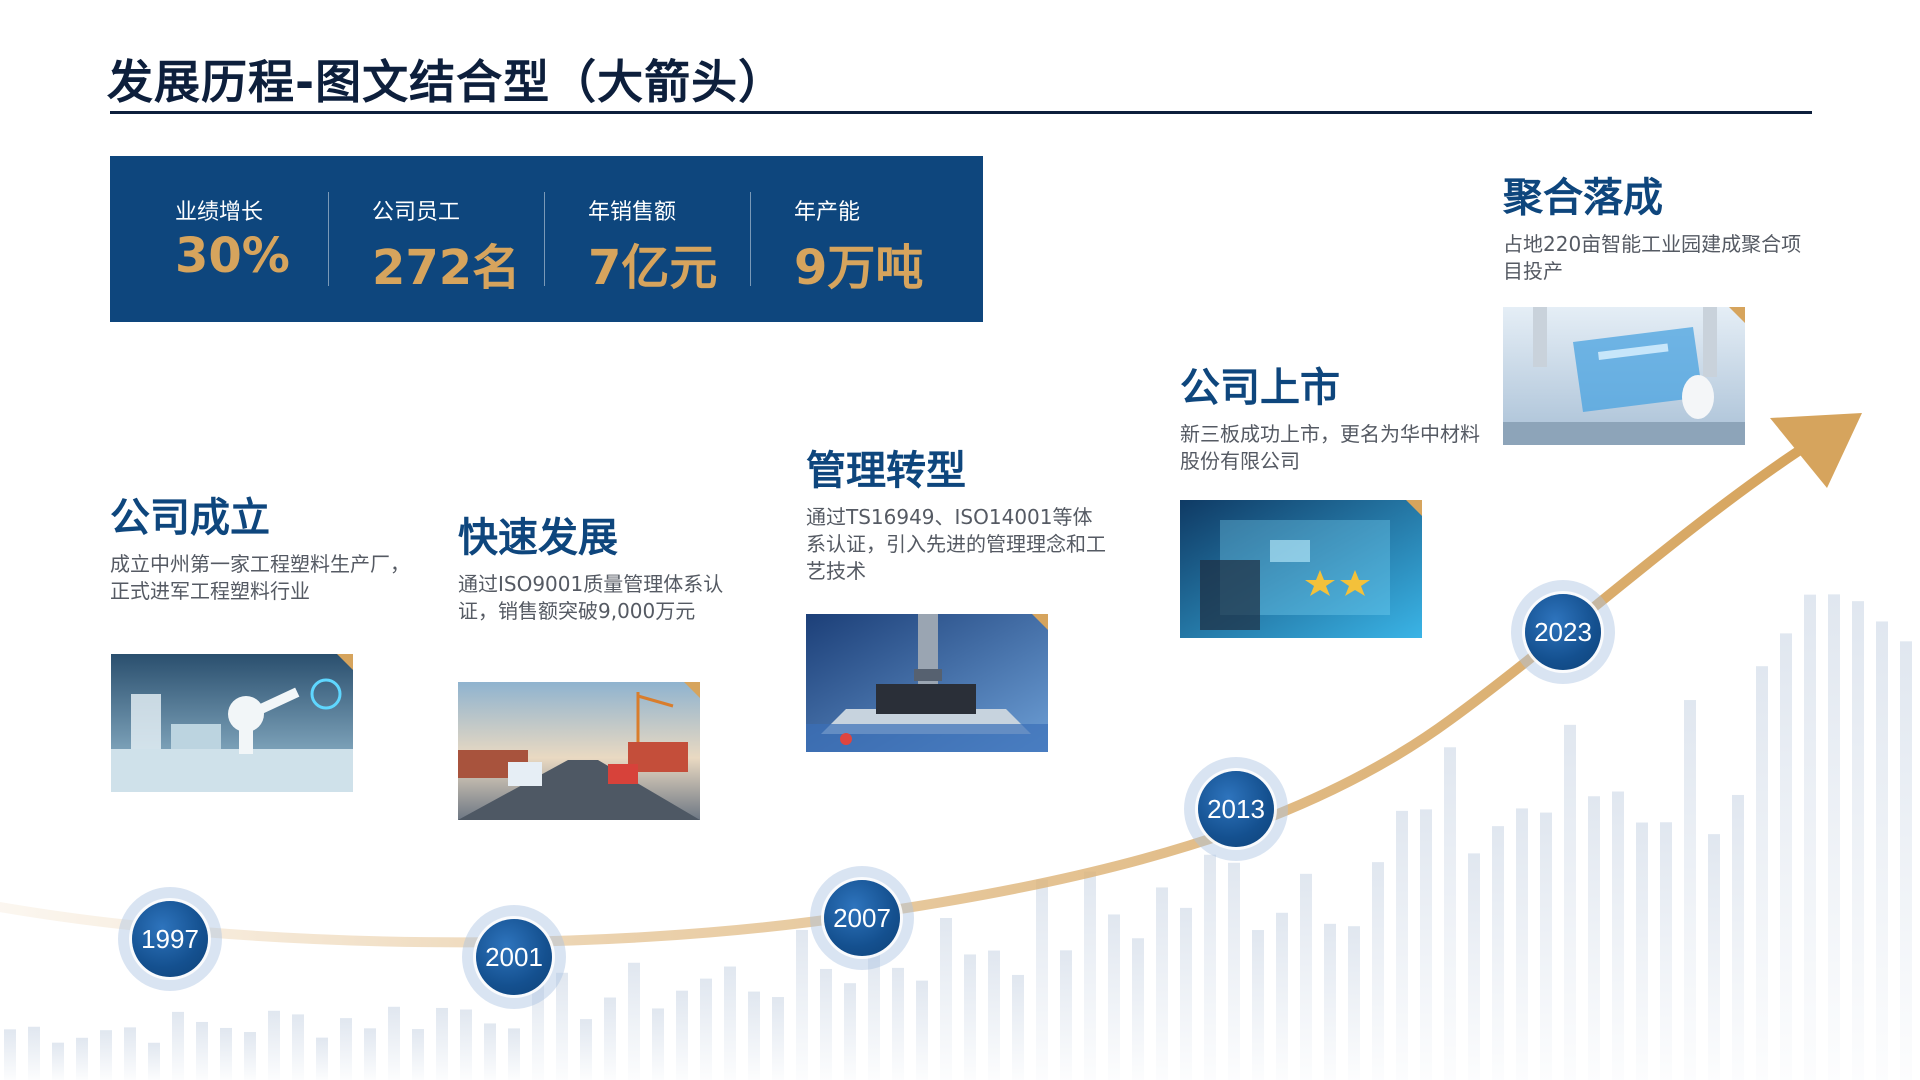  I want to click on year-node-1997: 1997, so click(170, 939).